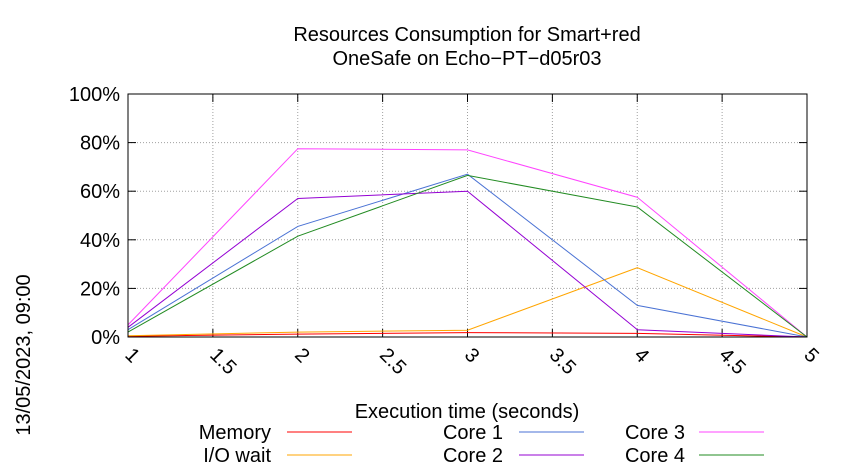 The width and height of the screenshot is (850, 475). I want to click on y-tick-label: 40%, so click(100, 241).